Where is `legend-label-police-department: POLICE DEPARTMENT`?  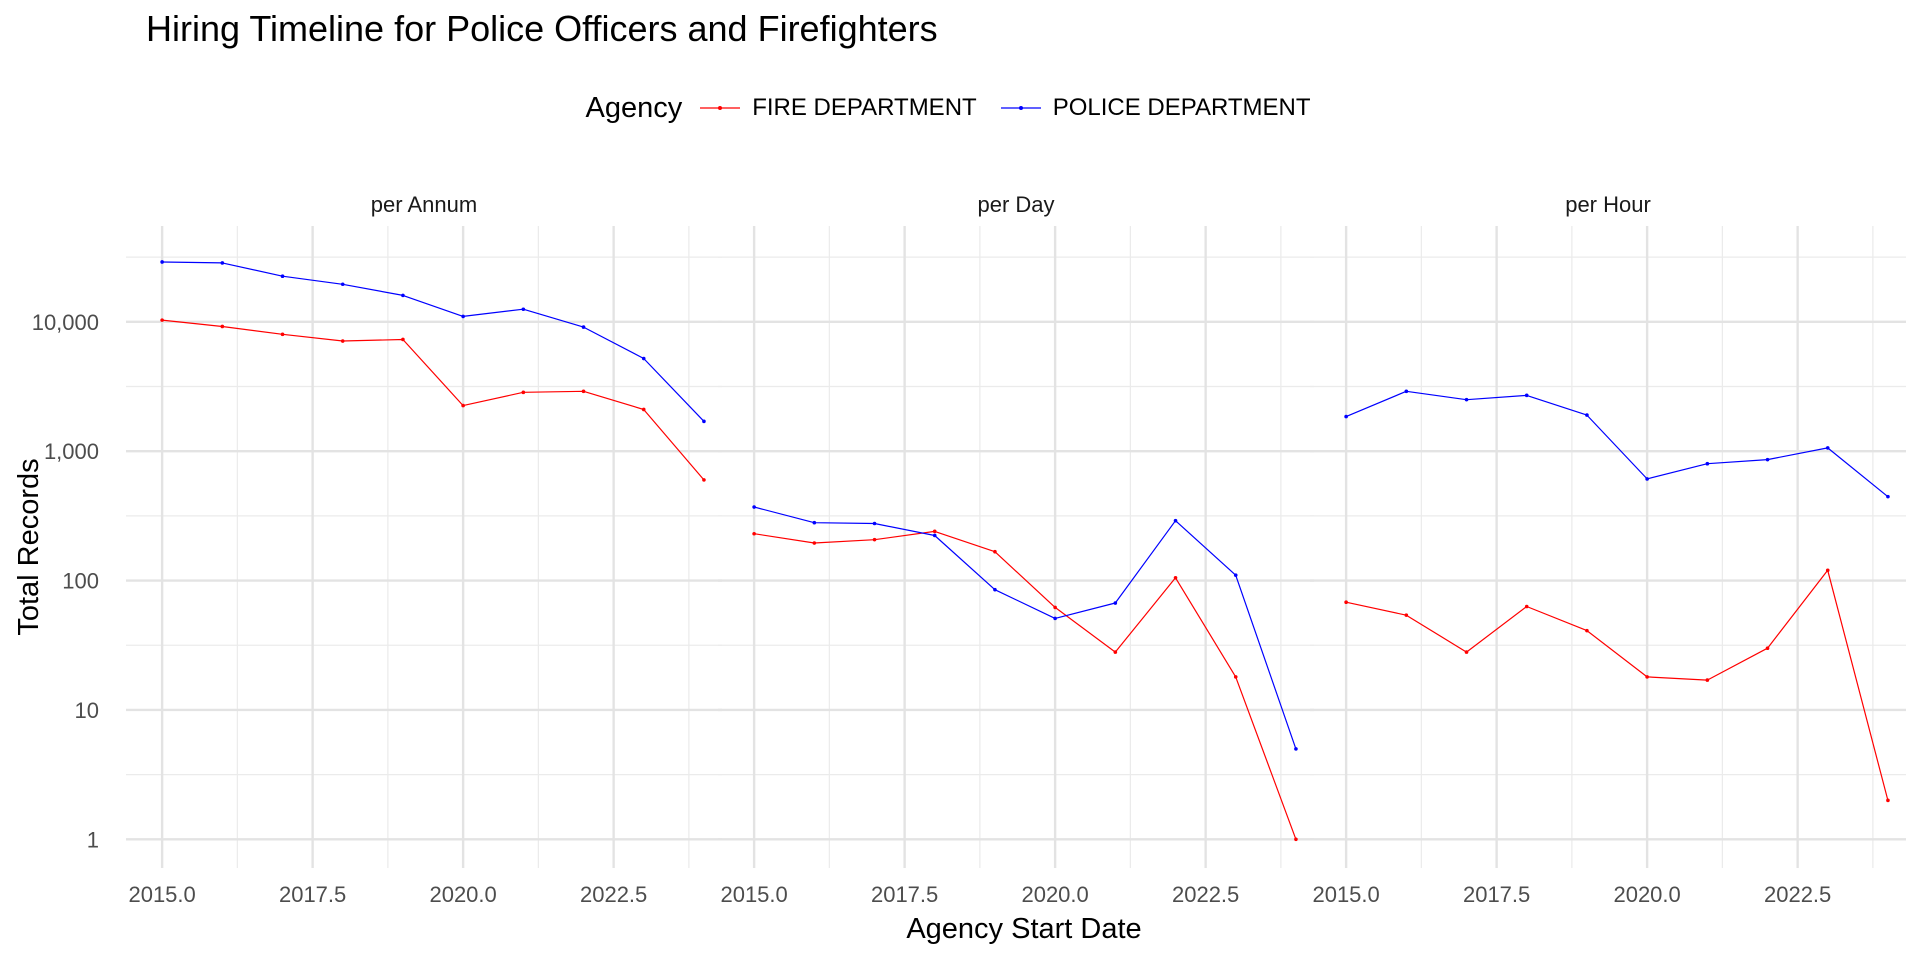
legend-label-police-department: POLICE DEPARTMENT is located at coordinates (1181, 107).